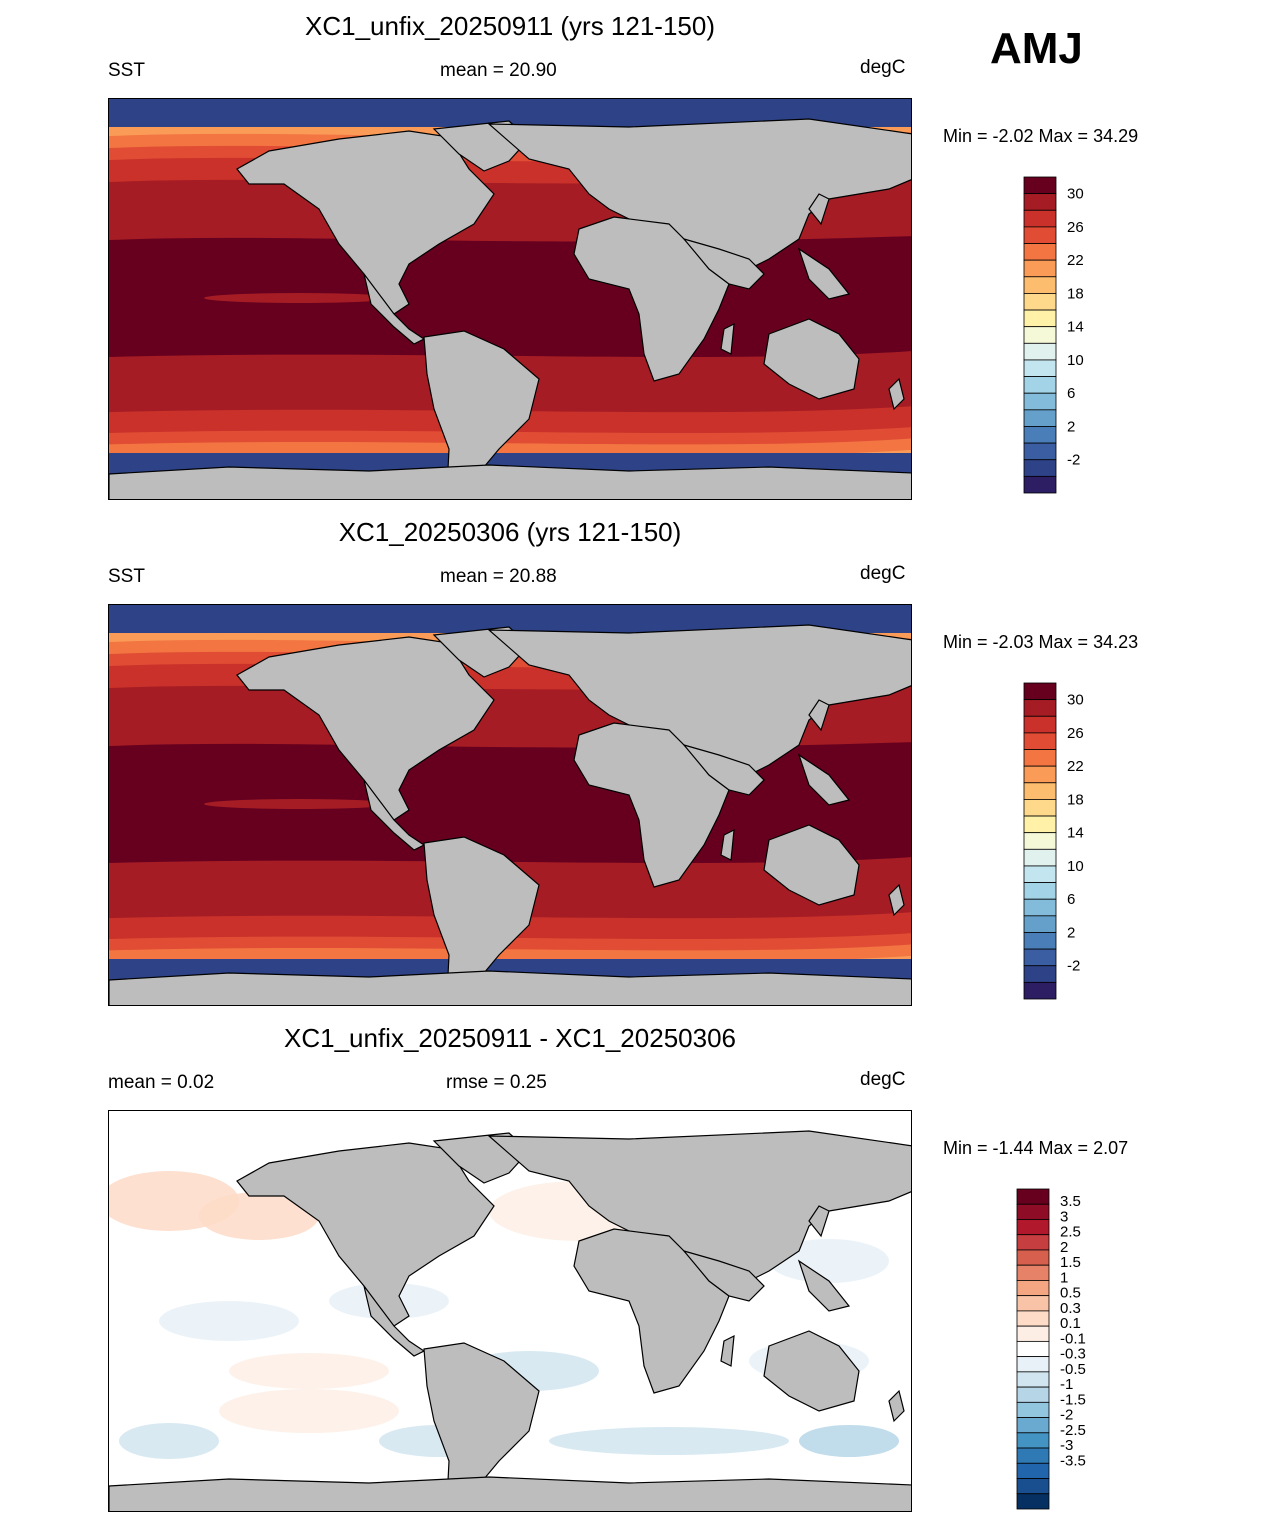  I want to click on colorbar-tick-label: 0.3, so click(1070, 1308).